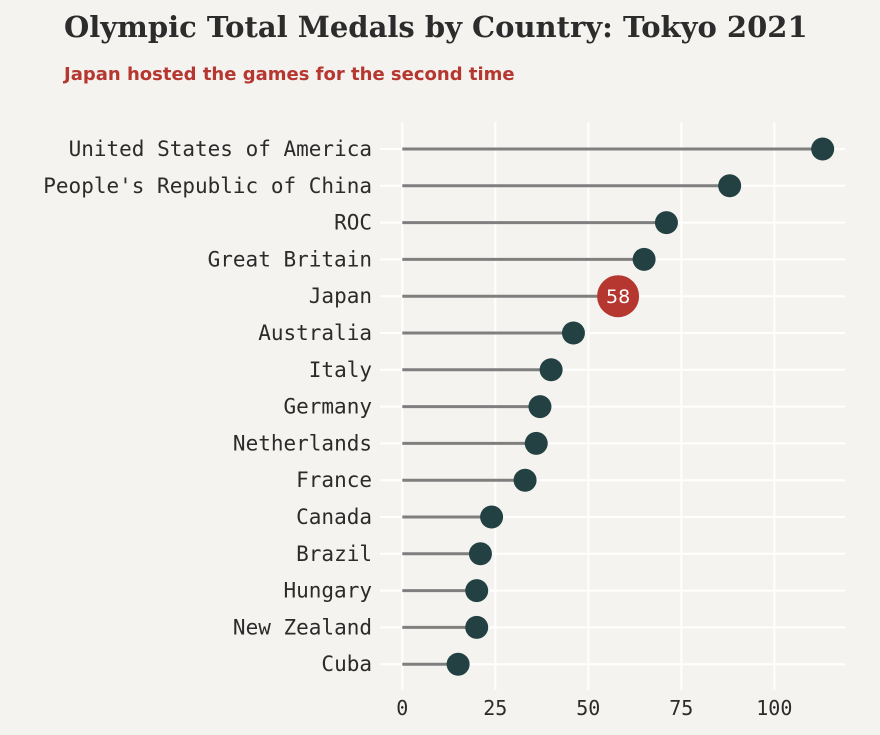 Image resolution: width=880 pixels, height=735 pixels. Describe the element at coordinates (327, 591) in the screenshot. I see `y-tick-label: Hungary` at that location.